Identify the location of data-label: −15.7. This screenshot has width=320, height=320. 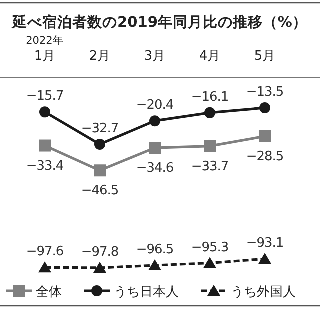
(45, 96).